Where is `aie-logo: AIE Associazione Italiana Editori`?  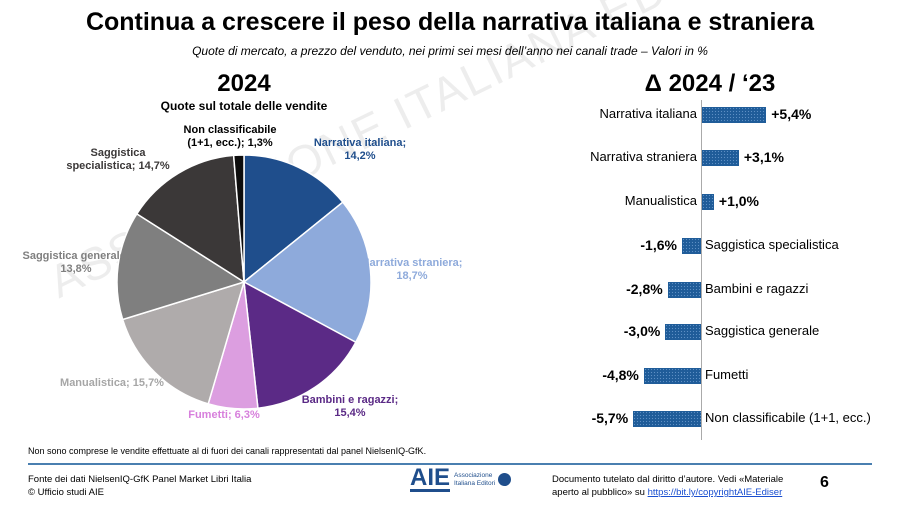 aie-logo: AIE Associazione Italiana Editori is located at coordinates (461, 478).